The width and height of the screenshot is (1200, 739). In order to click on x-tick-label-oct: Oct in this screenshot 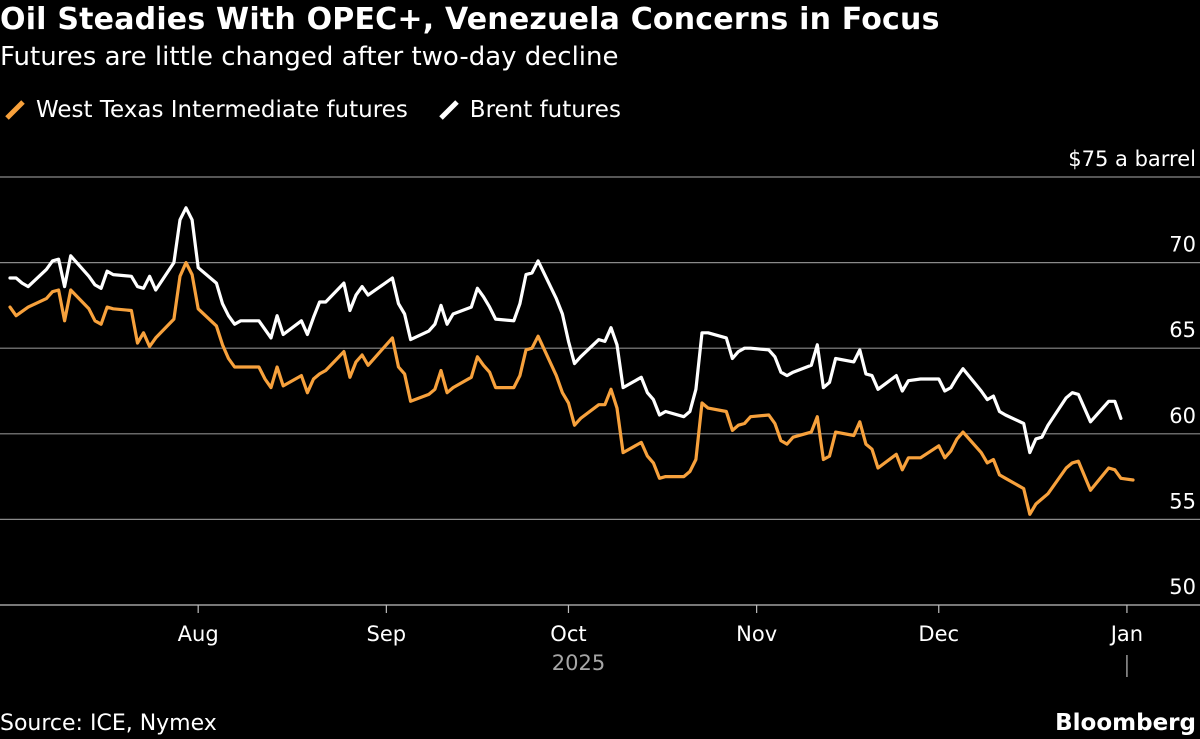, I will do `click(568, 634)`.